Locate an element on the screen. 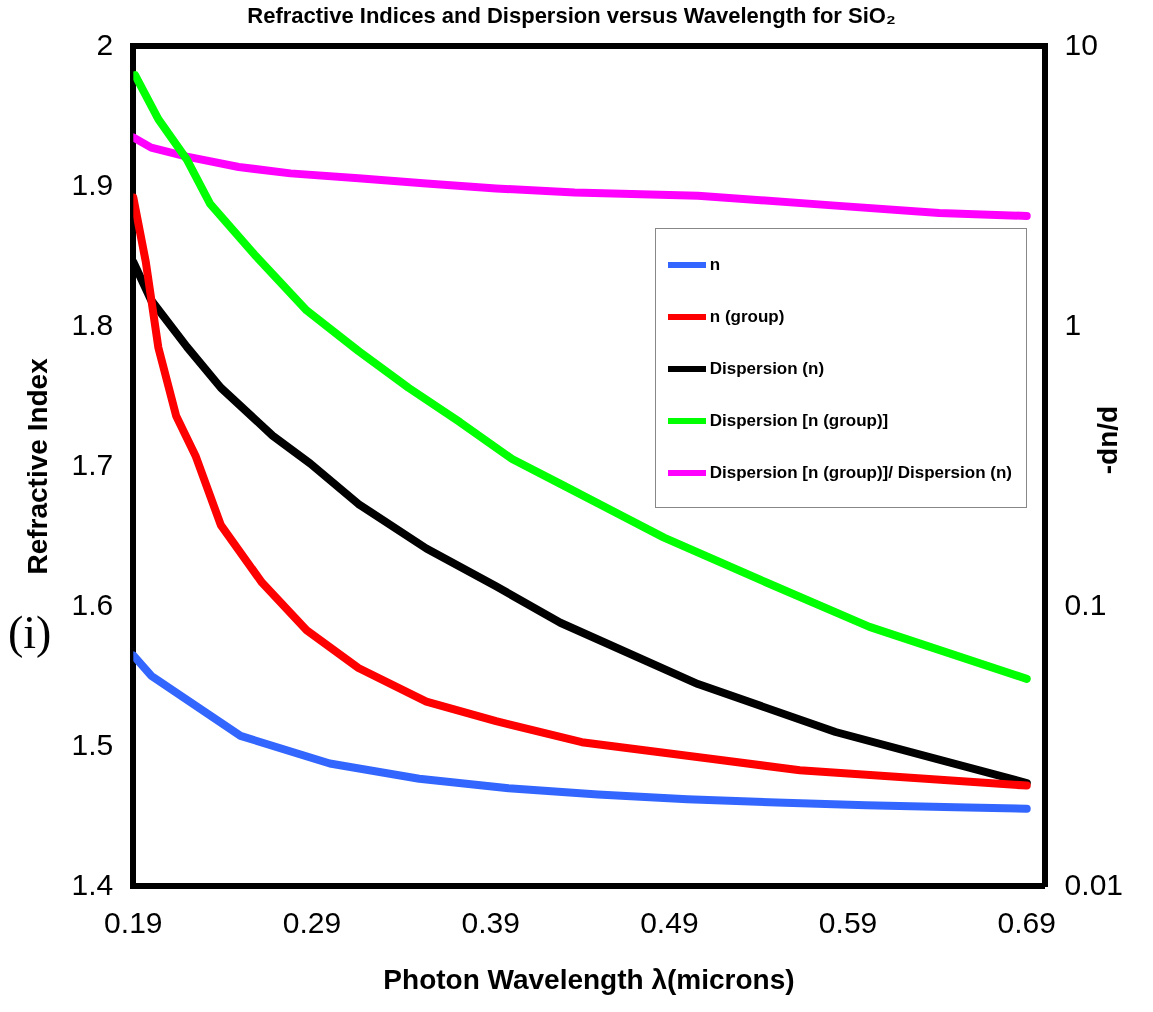  x-tick-label: 0.59 is located at coordinates (848, 922).